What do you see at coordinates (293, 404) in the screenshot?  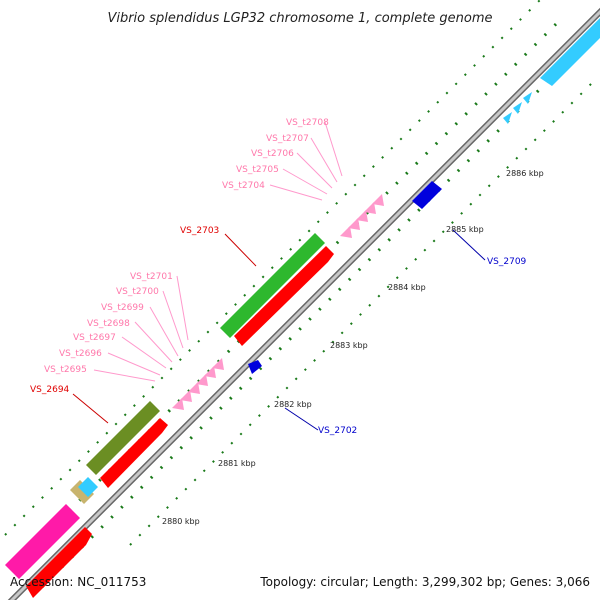 I see `scale-label-2882: 2882 kbp` at bounding box center [293, 404].